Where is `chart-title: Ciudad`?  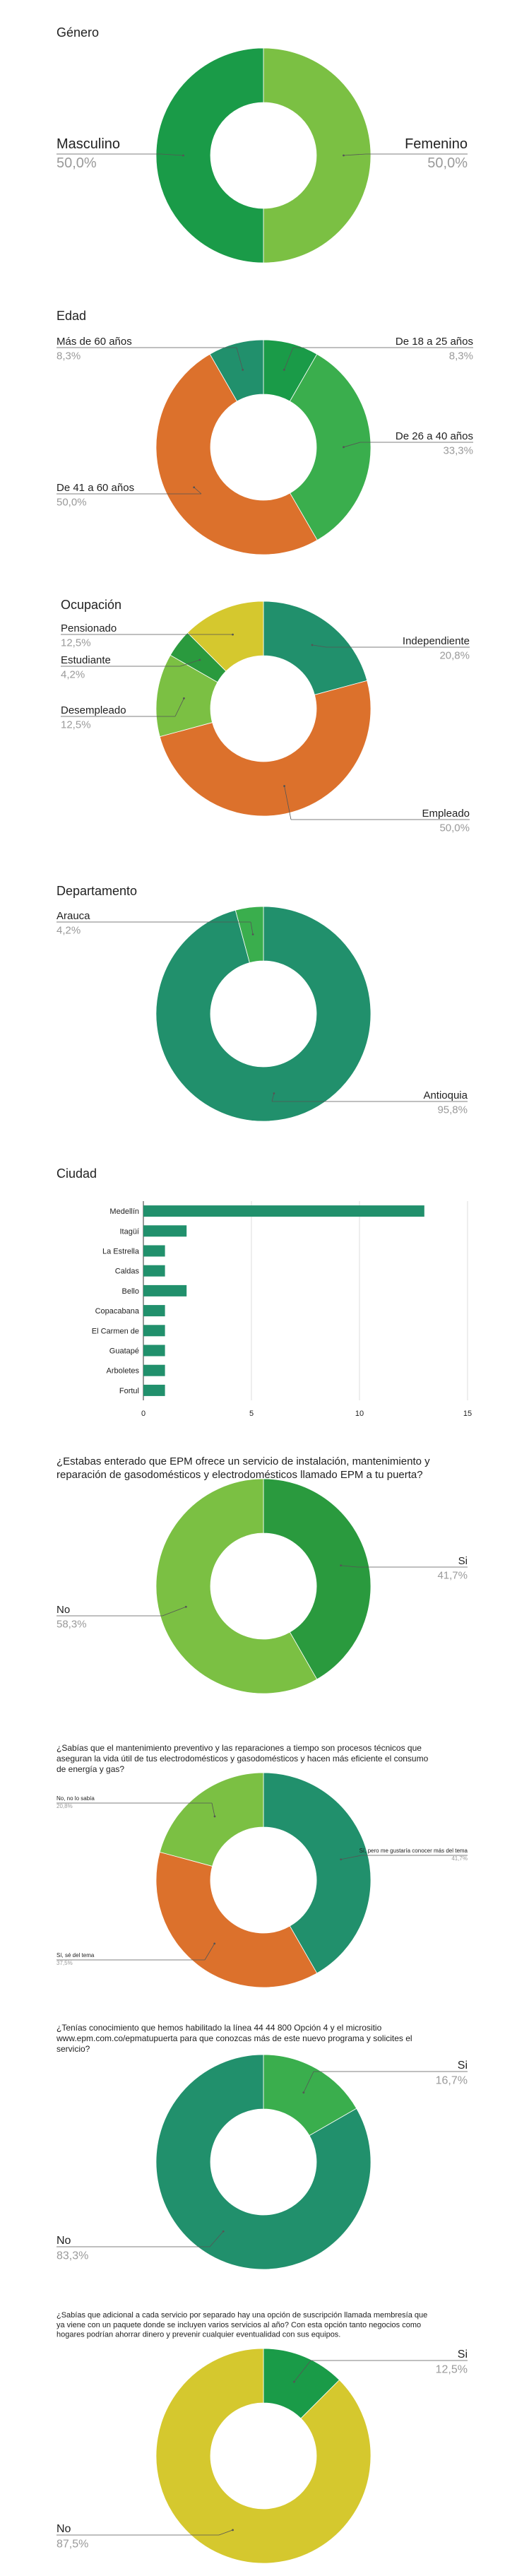
chart-title: Ciudad is located at coordinates (77, 1173).